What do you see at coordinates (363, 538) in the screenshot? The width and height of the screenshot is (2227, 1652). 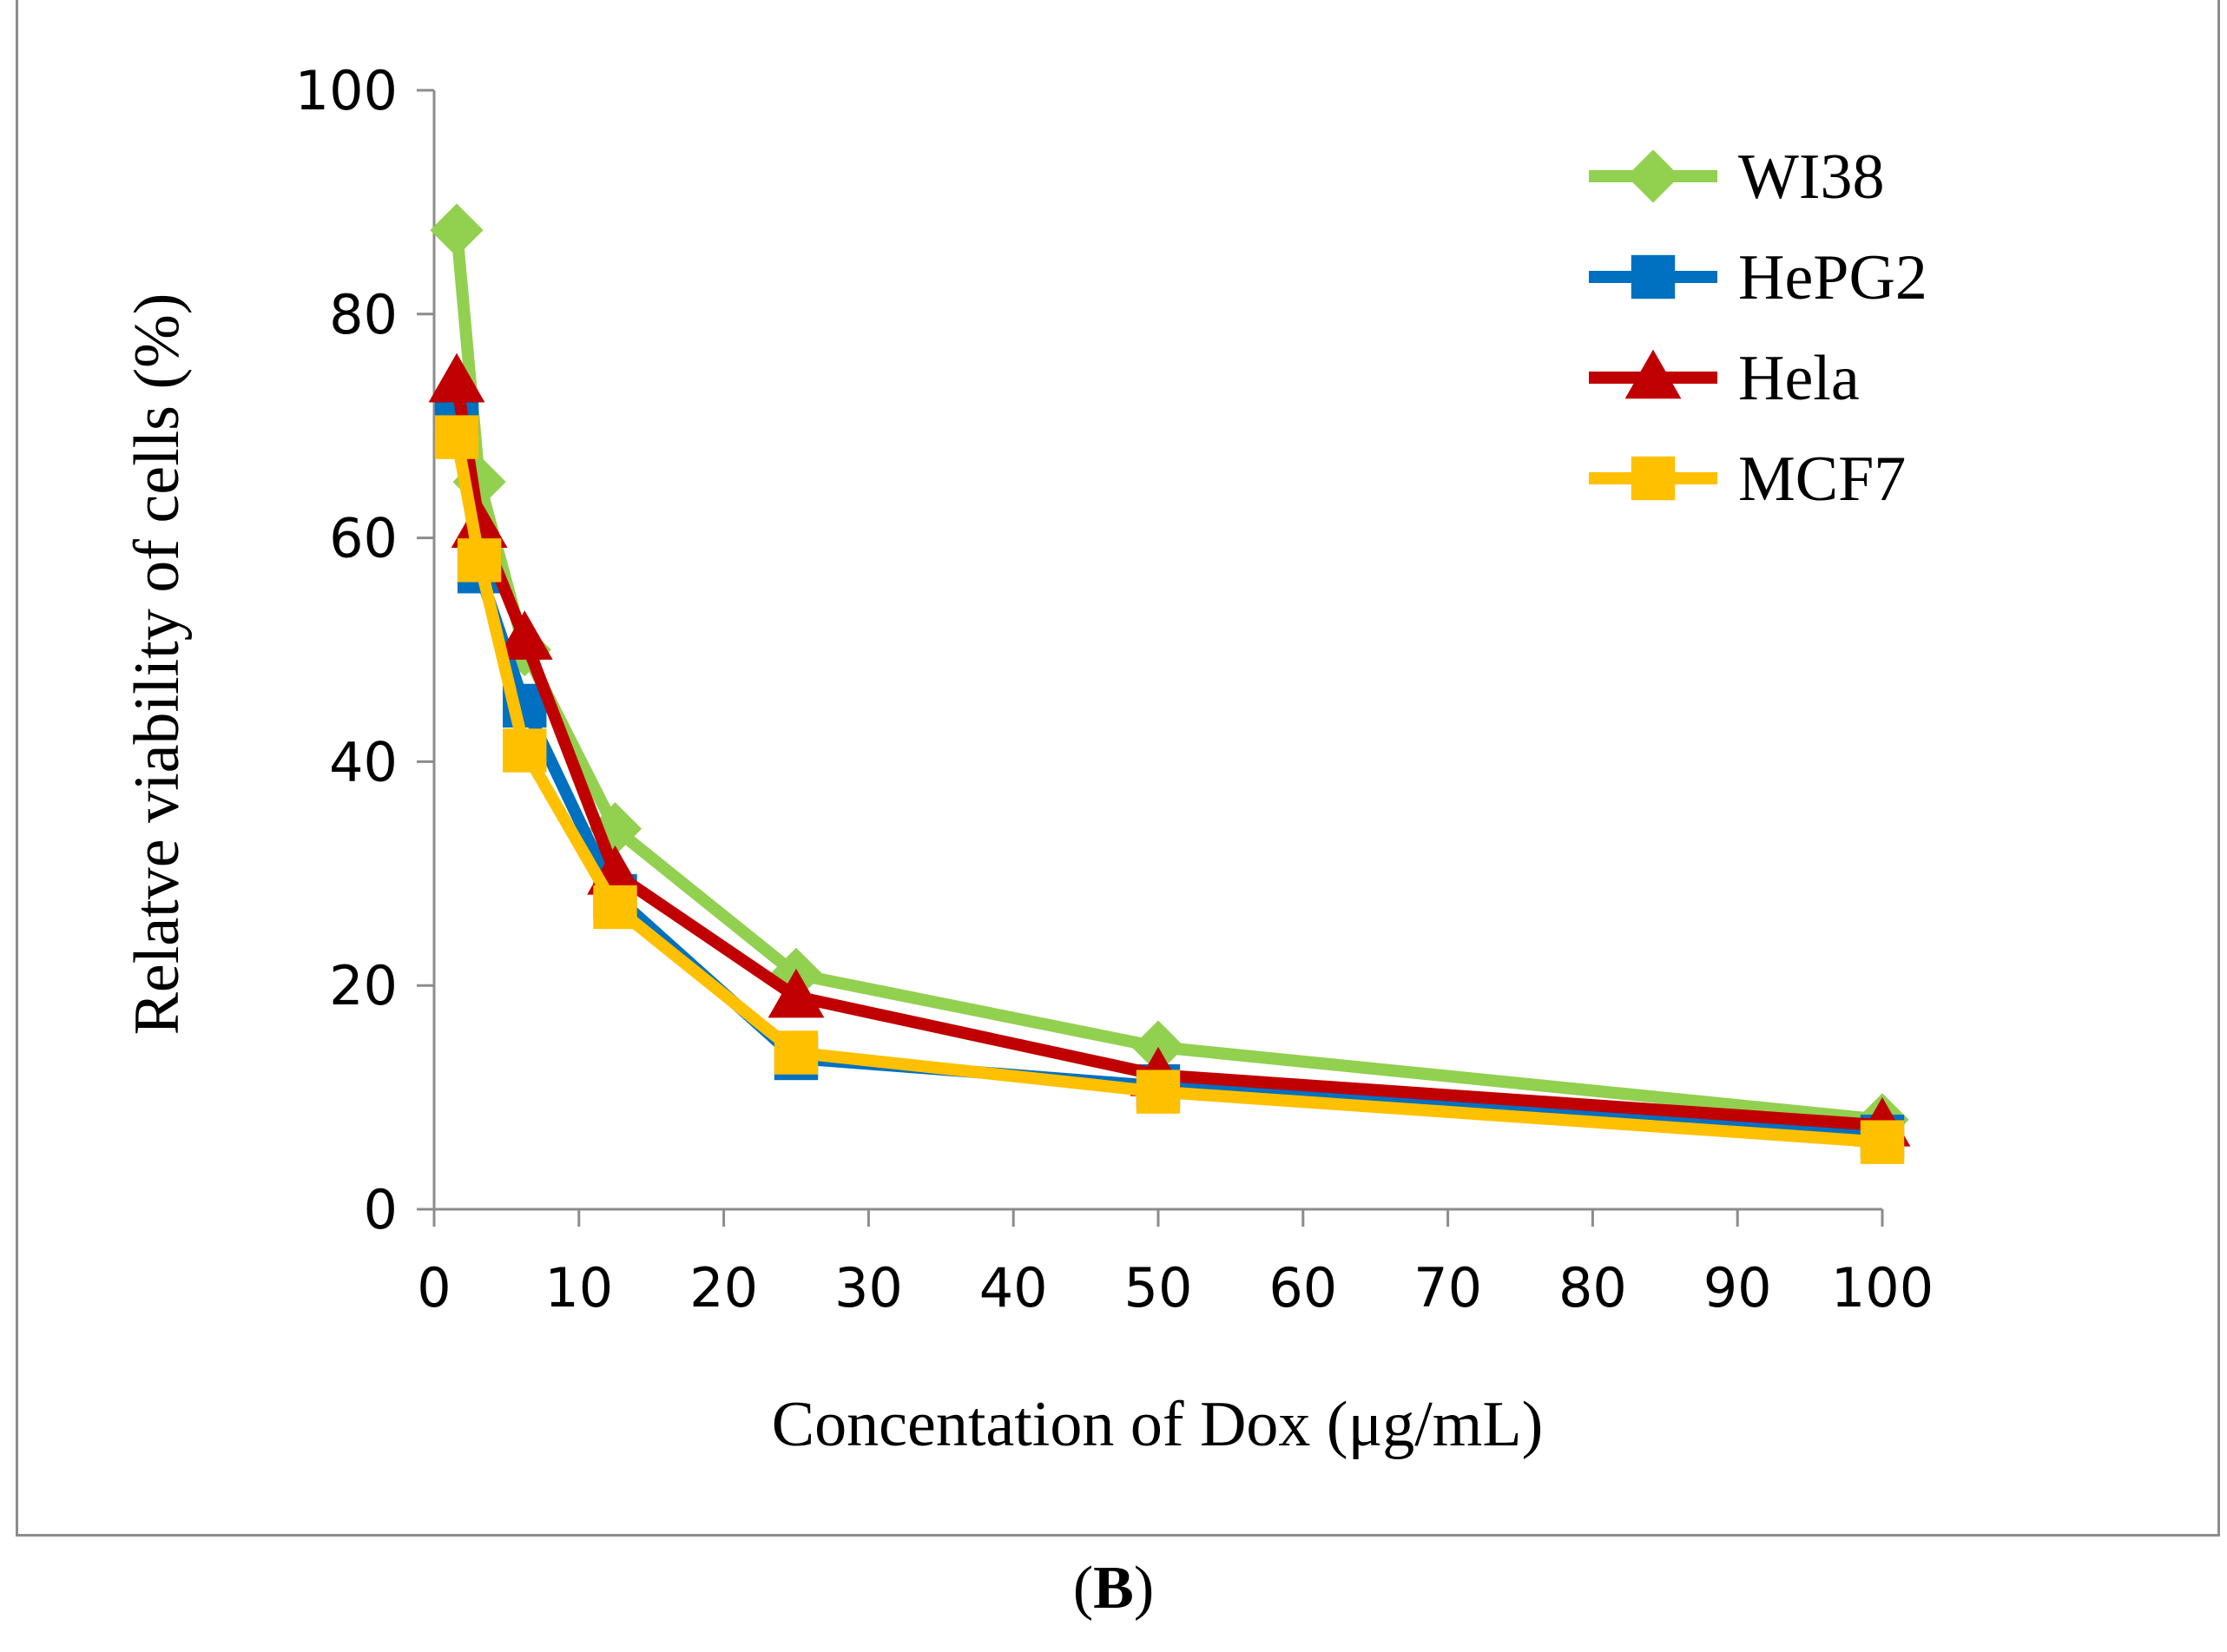 I see `y-tick-label: 60` at bounding box center [363, 538].